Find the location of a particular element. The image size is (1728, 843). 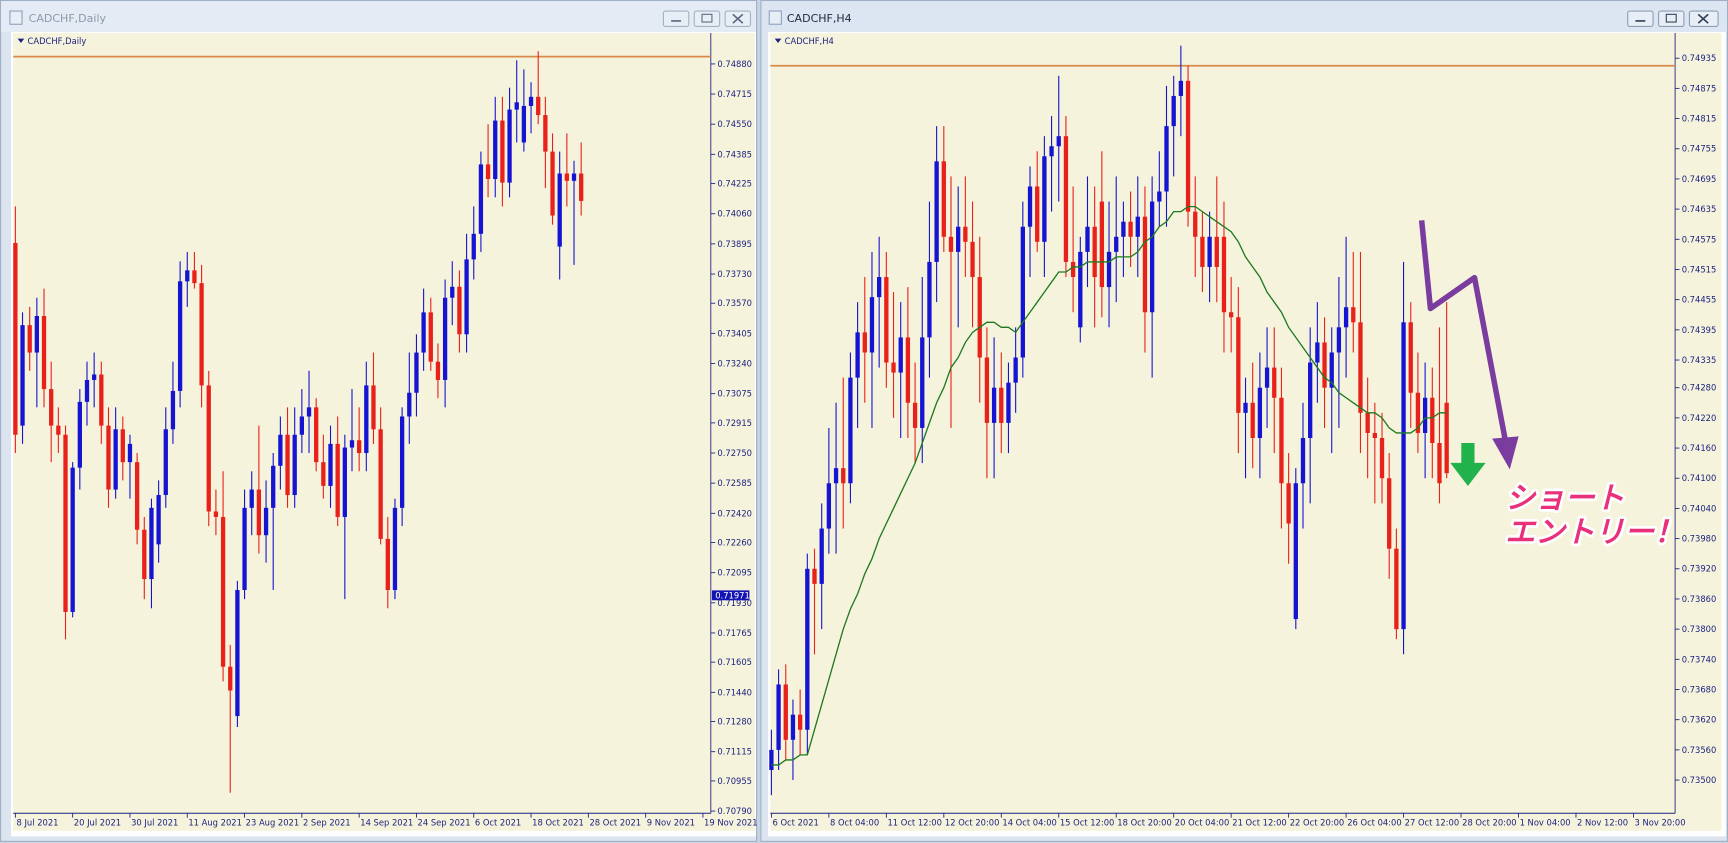

x-tick-label: 21 Oct 12:00 is located at coordinates (1259, 822).